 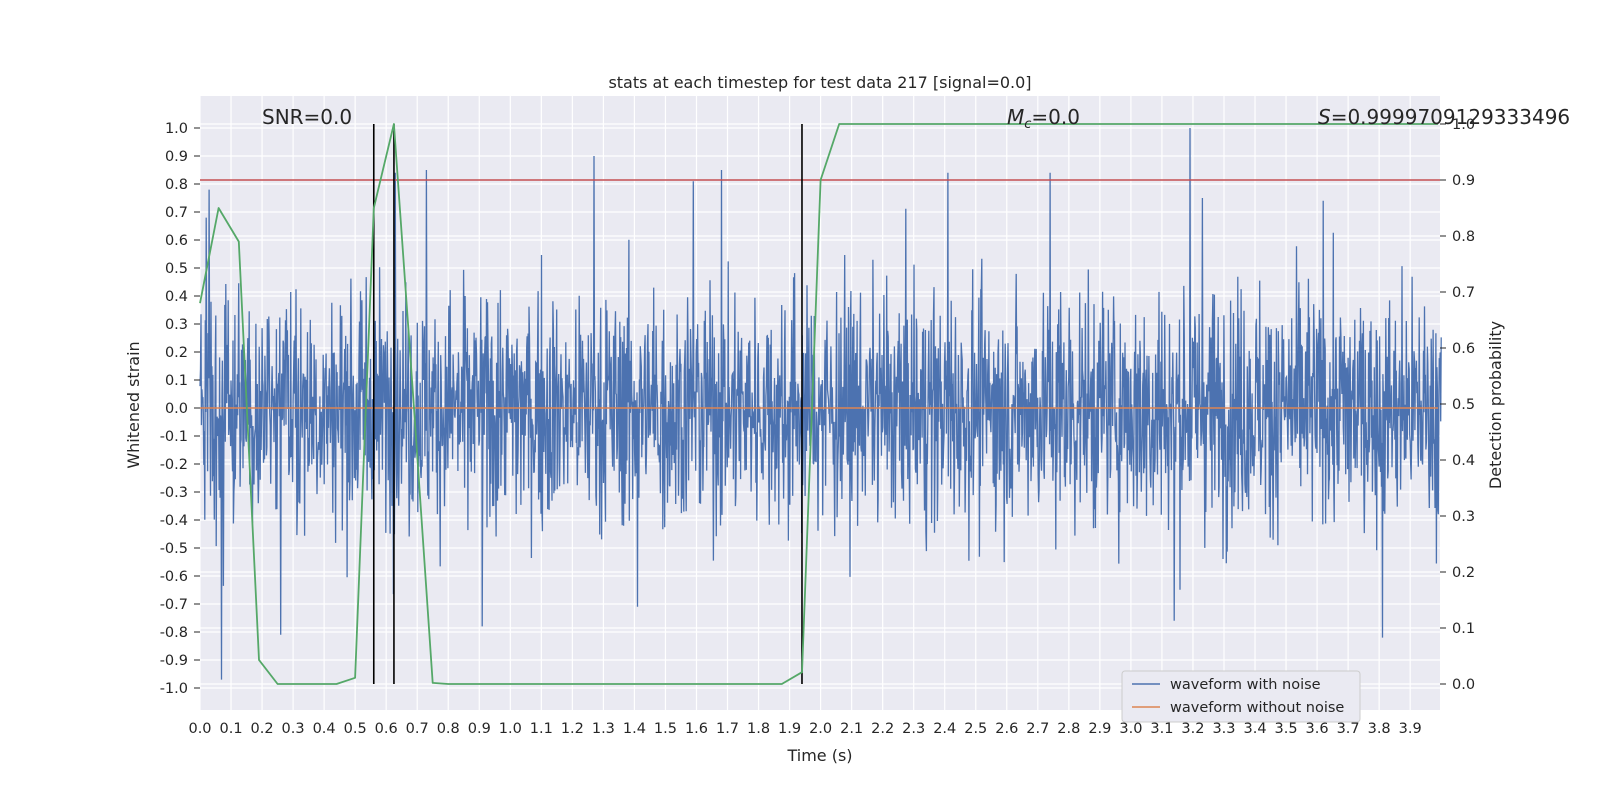 What do you see at coordinates (176, 129) in the screenshot?
I see `y-tick-label: 1.0` at bounding box center [176, 129].